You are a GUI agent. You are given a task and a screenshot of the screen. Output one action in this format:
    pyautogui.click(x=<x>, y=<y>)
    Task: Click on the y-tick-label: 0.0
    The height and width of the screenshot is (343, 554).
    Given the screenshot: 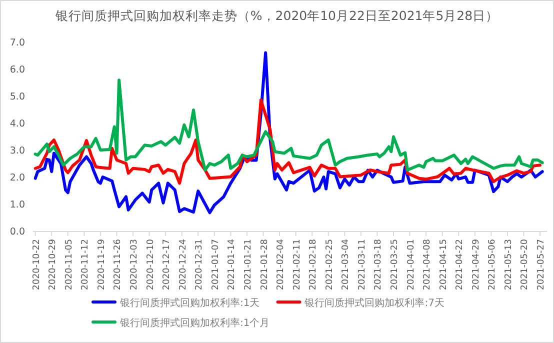 What is the action you would take?
    pyautogui.click(x=17, y=232)
    